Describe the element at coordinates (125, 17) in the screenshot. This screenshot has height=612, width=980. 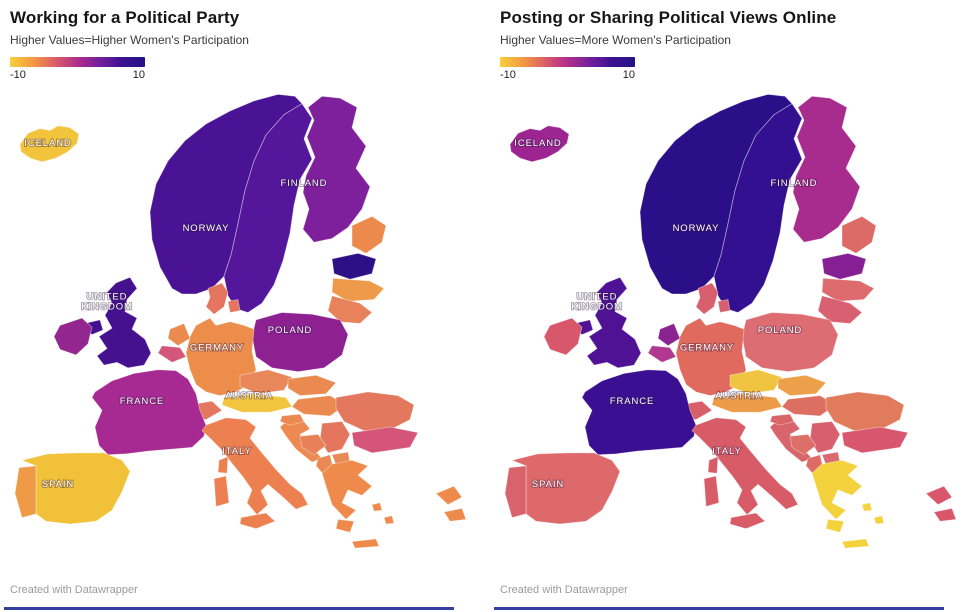
I see `page-title: Working for a Political Party` at that location.